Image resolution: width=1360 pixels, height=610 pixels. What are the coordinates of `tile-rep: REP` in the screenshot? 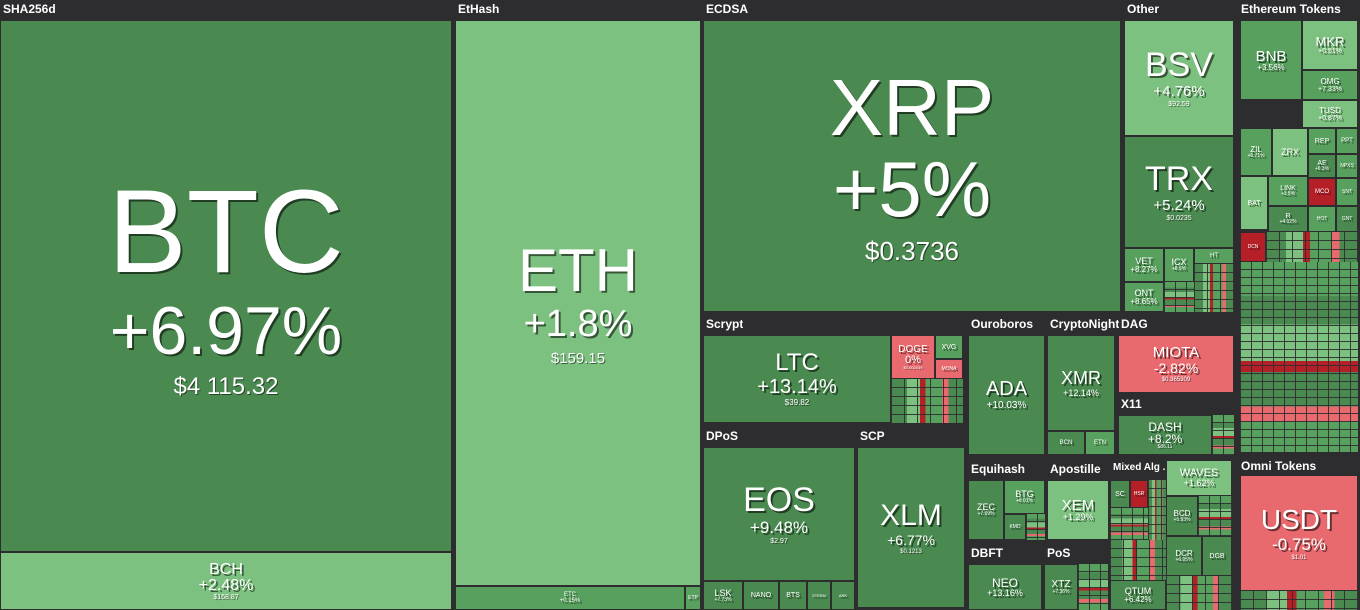 It's located at (1322, 141).